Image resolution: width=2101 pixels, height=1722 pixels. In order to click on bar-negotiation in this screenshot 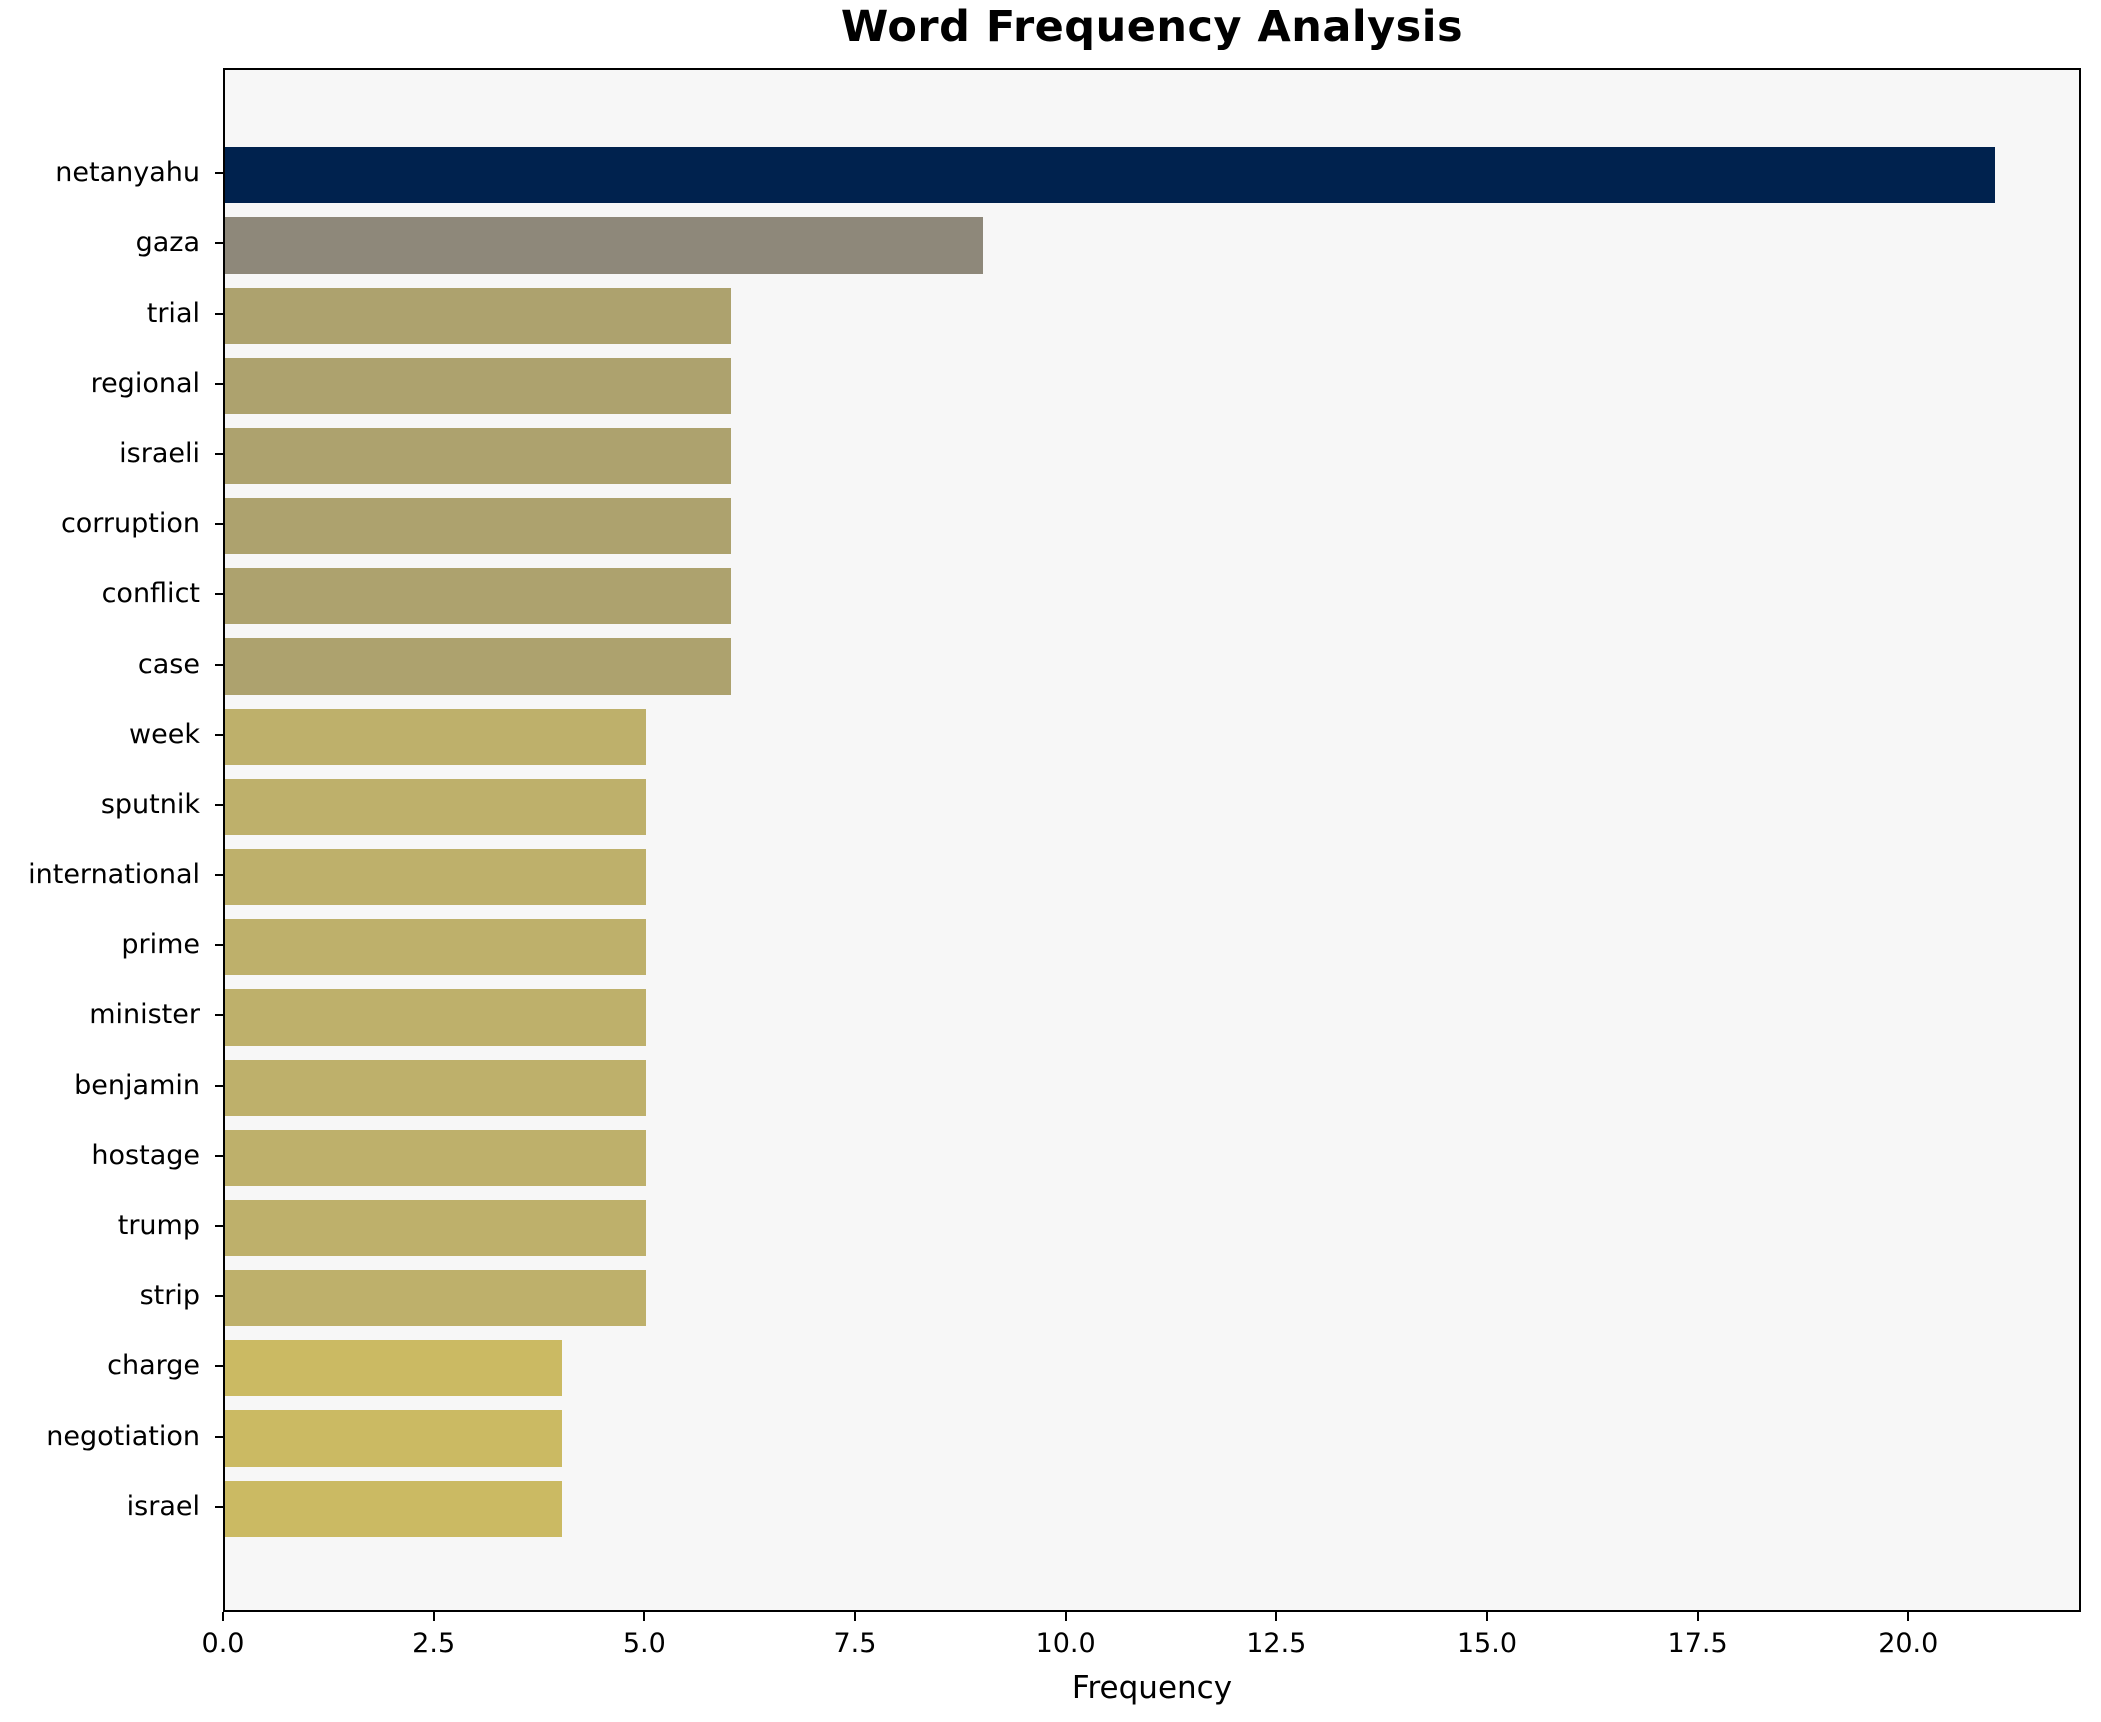, I will do `click(394, 1438)`.